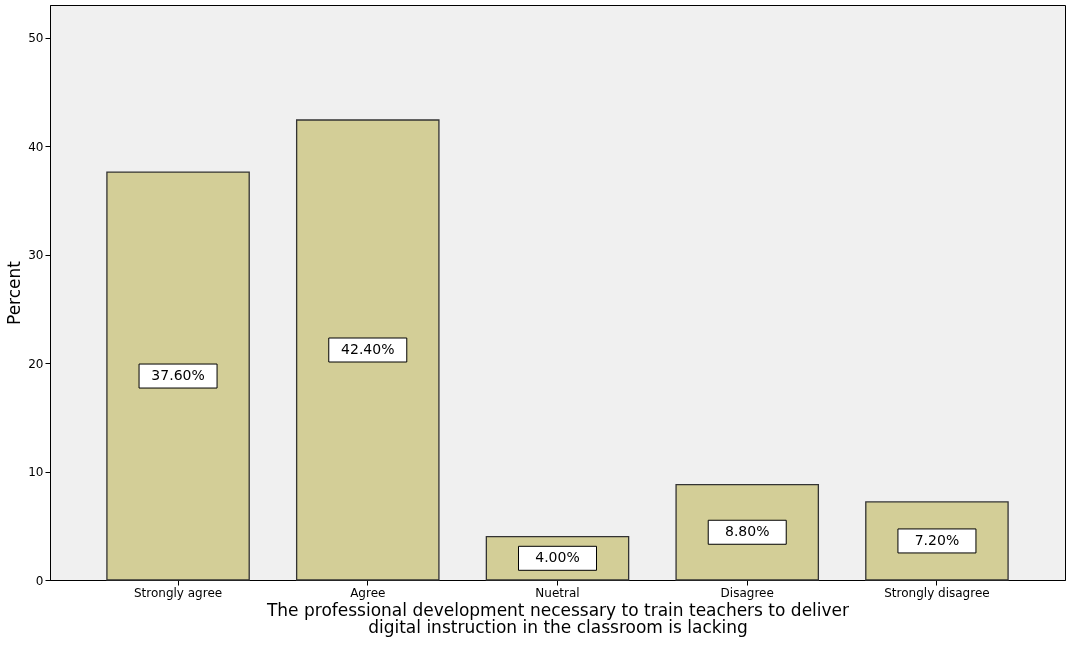  Describe the element at coordinates (14, 292) in the screenshot. I see `y-axis-title: Percent` at that location.